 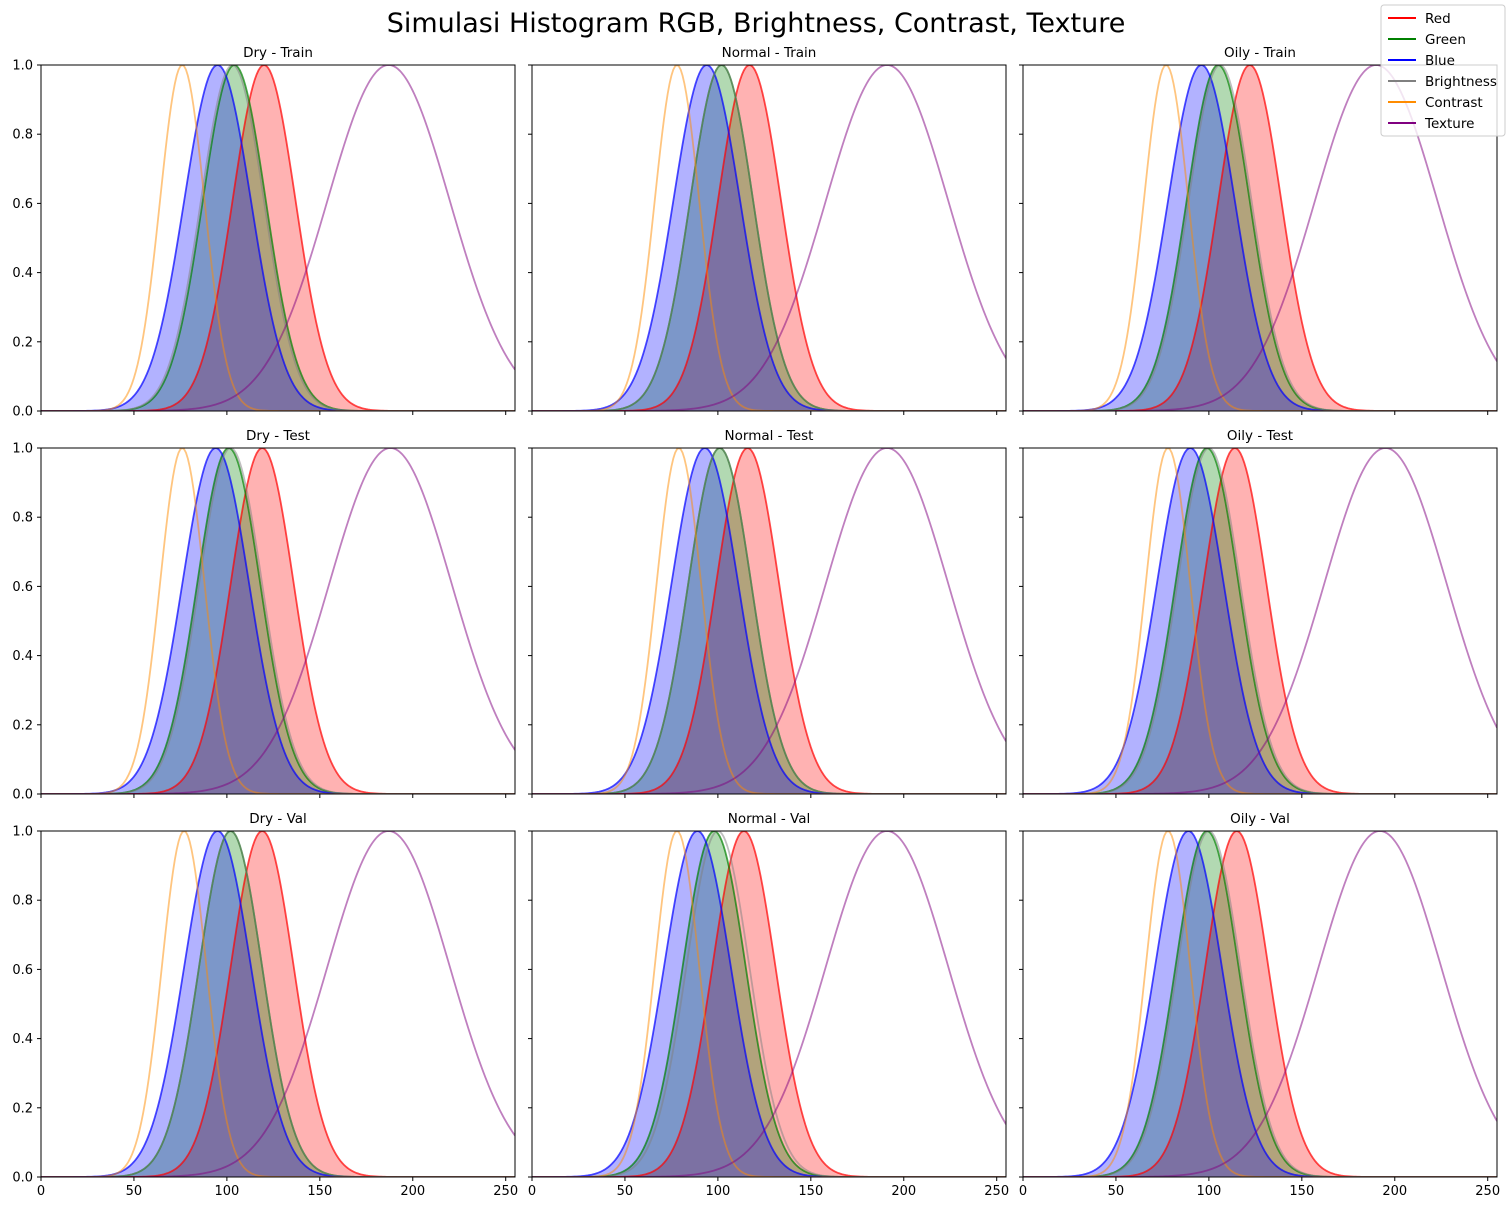 I want to click on panel-title: Oily - Train, so click(x=1260, y=53).